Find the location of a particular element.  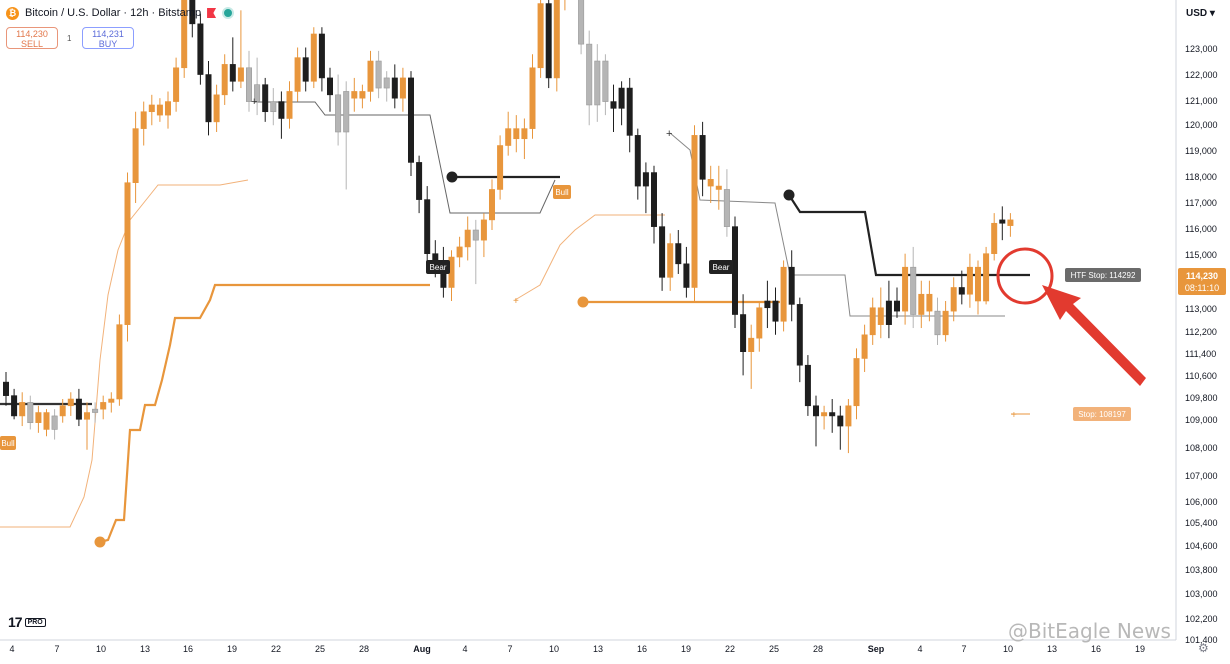

y-tick-label: 105,400 is located at coordinates (1201, 523).